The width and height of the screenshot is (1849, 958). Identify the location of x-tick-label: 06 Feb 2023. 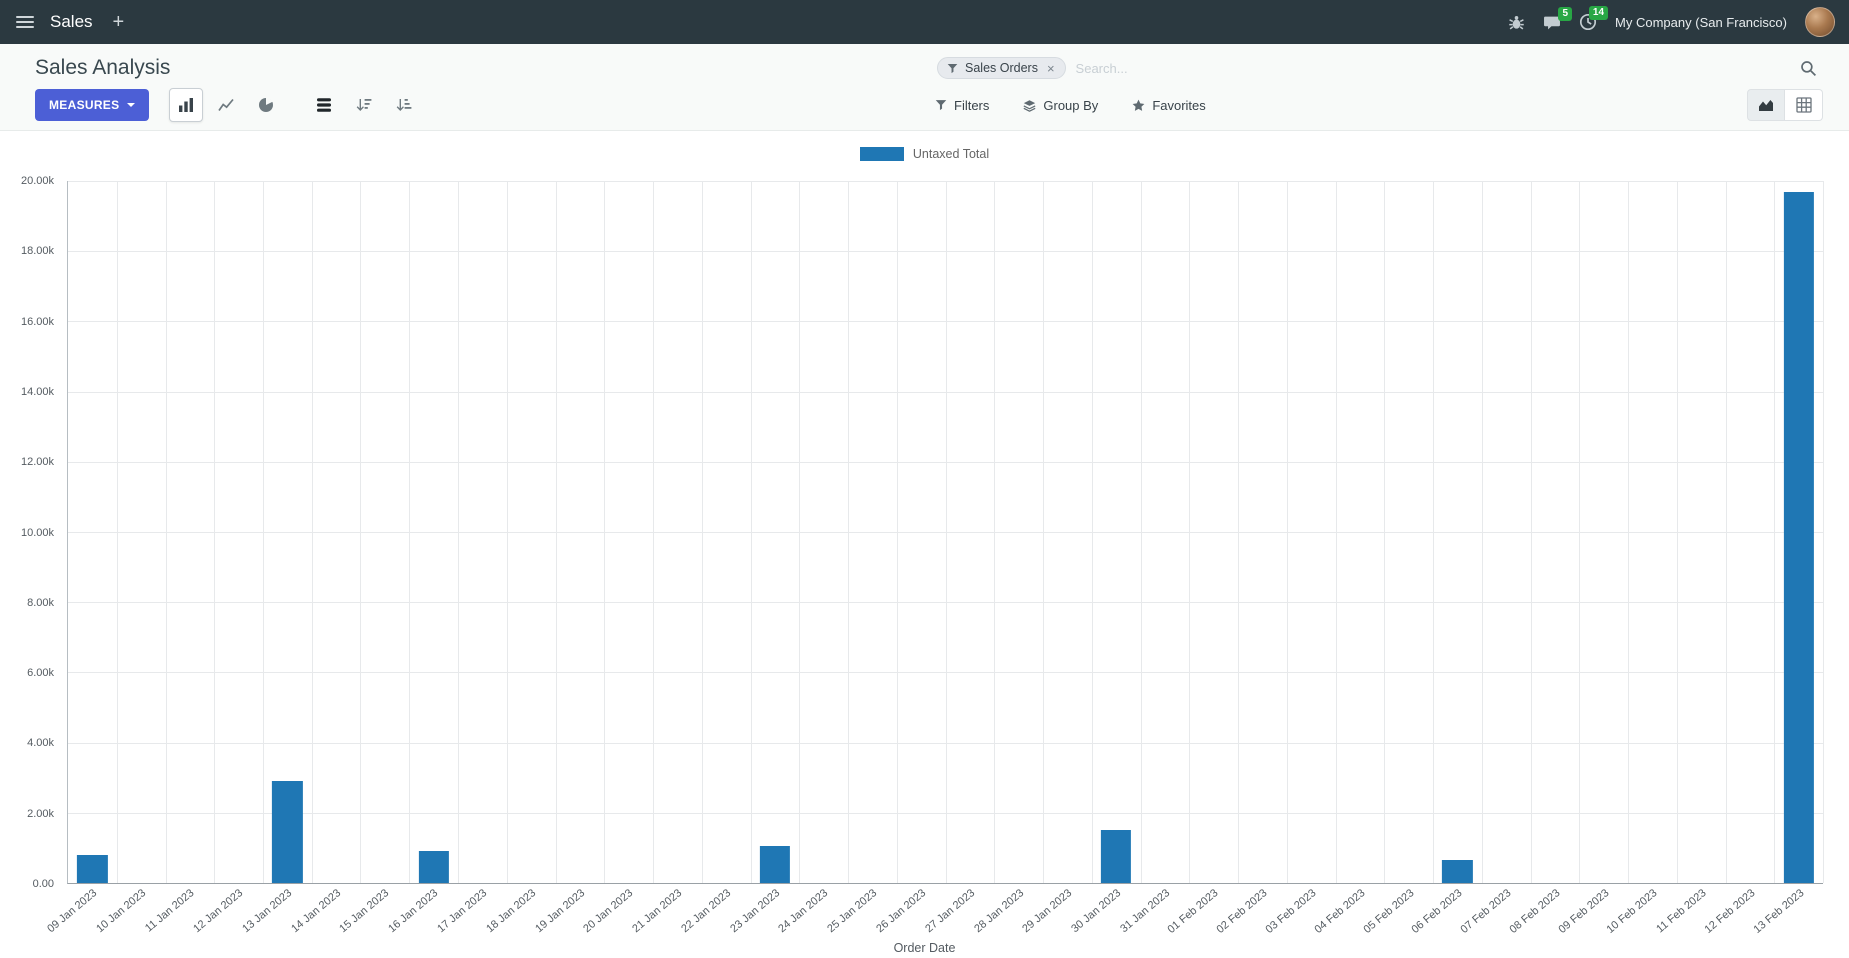
(1437, 911).